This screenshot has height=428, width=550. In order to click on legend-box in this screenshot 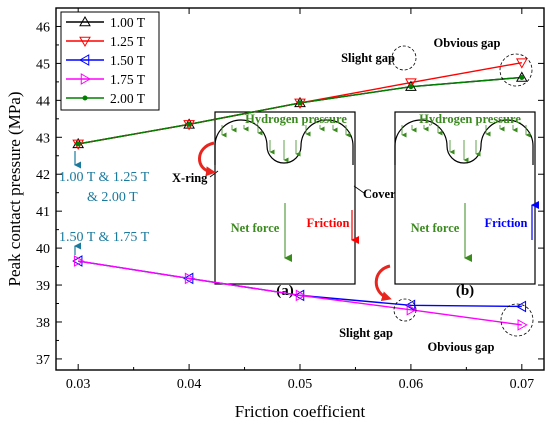, I will do `click(110, 61)`.